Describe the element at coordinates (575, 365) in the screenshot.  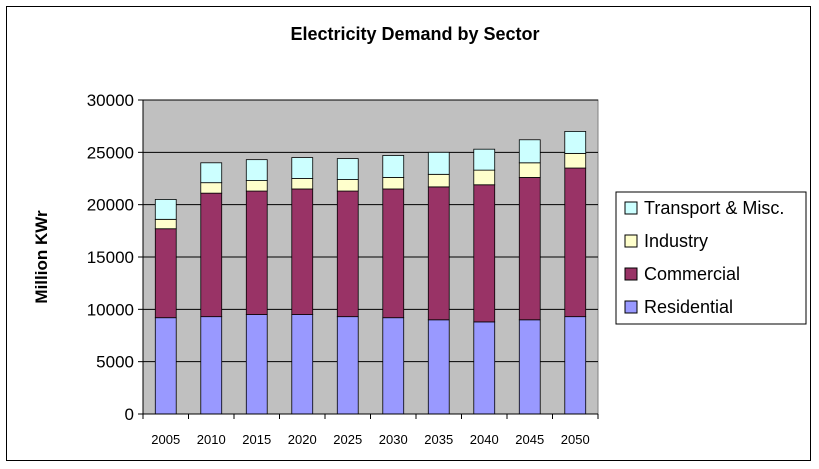
I see `bar-residential-2050` at that location.